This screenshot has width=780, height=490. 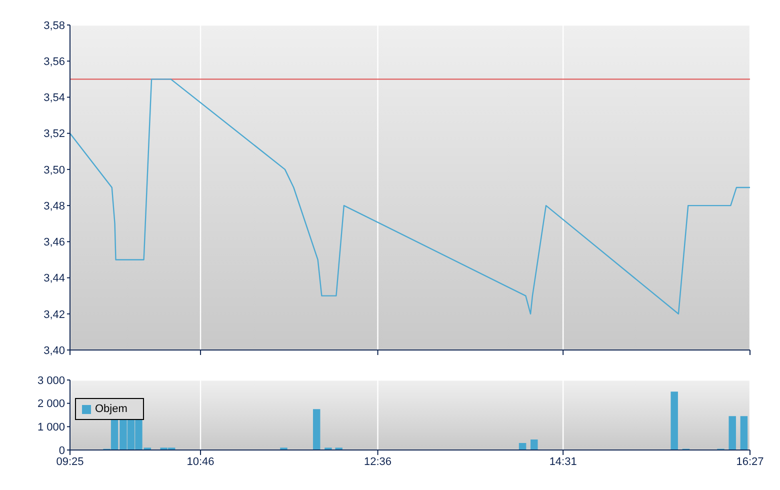 What do you see at coordinates (54, 26) in the screenshot?
I see `y-tick-label: 3,58` at bounding box center [54, 26].